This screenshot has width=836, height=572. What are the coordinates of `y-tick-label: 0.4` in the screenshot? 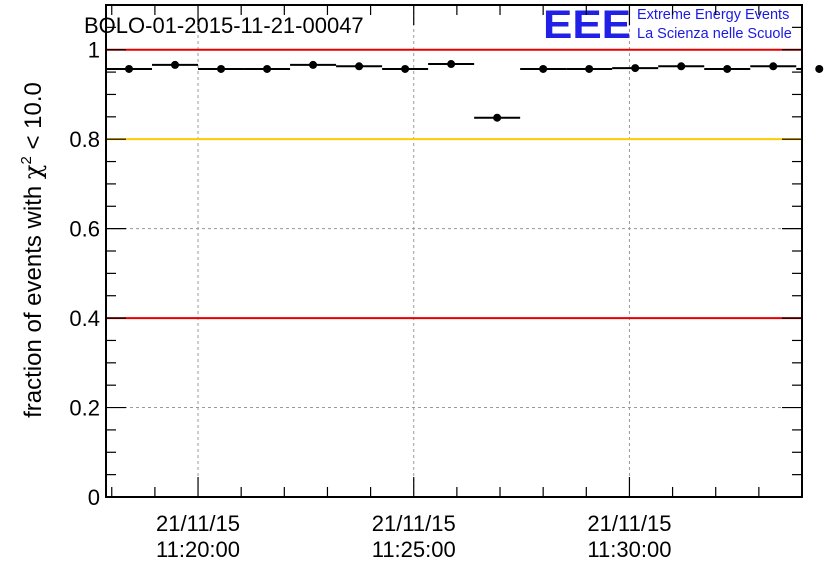 It's located at (84, 318).